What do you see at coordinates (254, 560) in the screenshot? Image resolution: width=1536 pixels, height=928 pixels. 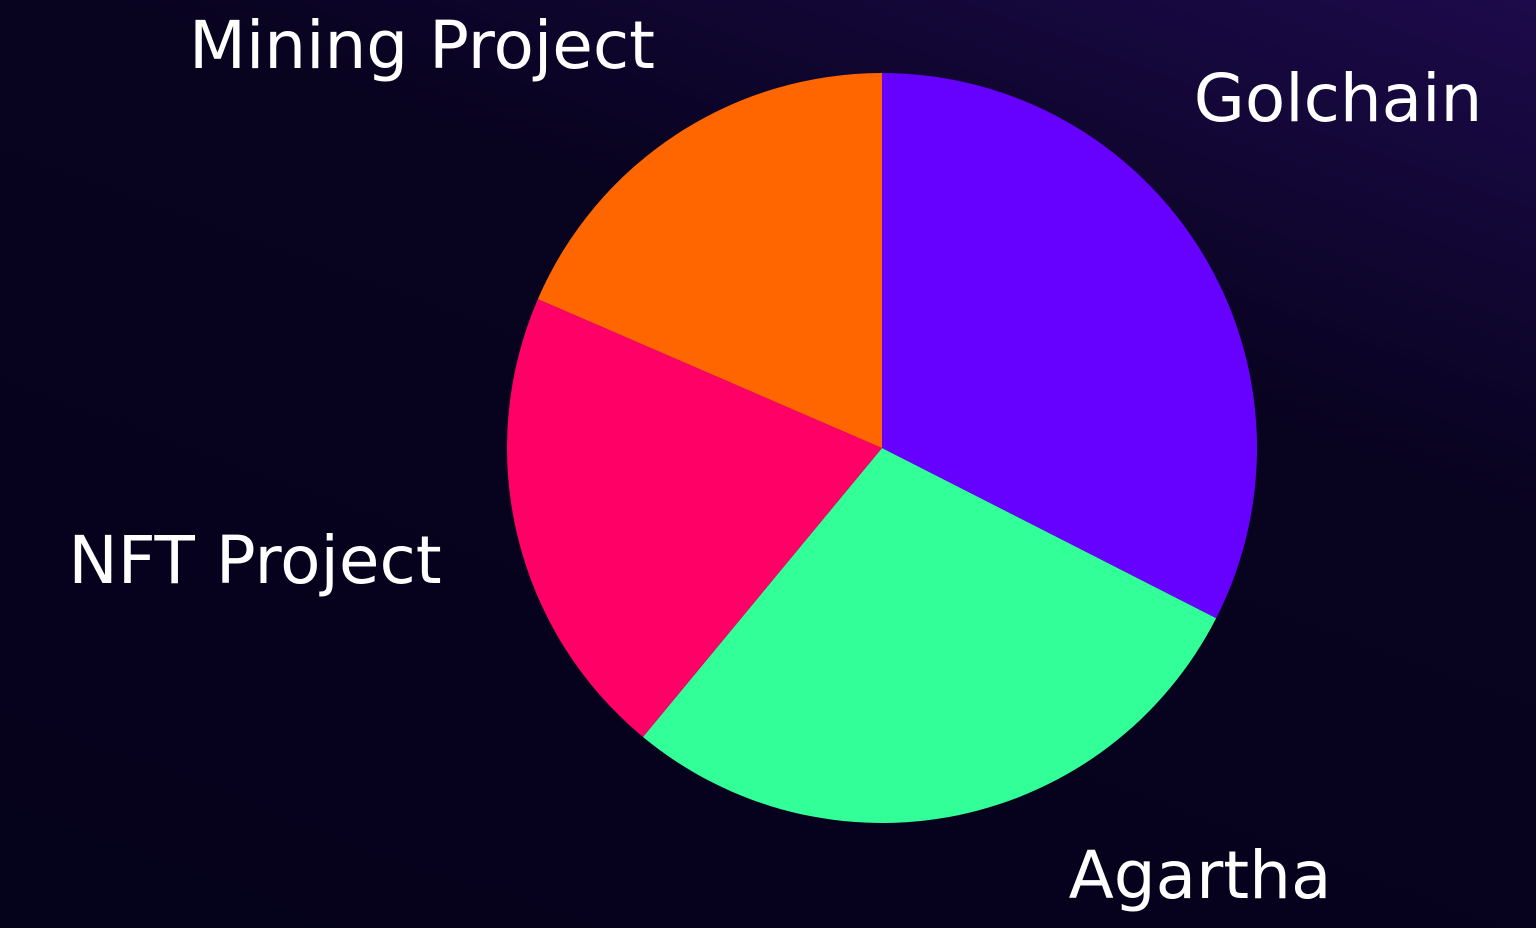 I see `slice-label: NFT Project` at bounding box center [254, 560].